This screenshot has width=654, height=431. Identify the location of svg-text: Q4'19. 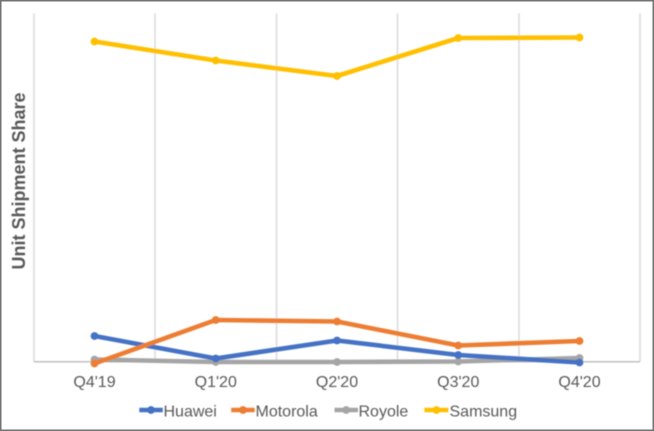
(94, 382).